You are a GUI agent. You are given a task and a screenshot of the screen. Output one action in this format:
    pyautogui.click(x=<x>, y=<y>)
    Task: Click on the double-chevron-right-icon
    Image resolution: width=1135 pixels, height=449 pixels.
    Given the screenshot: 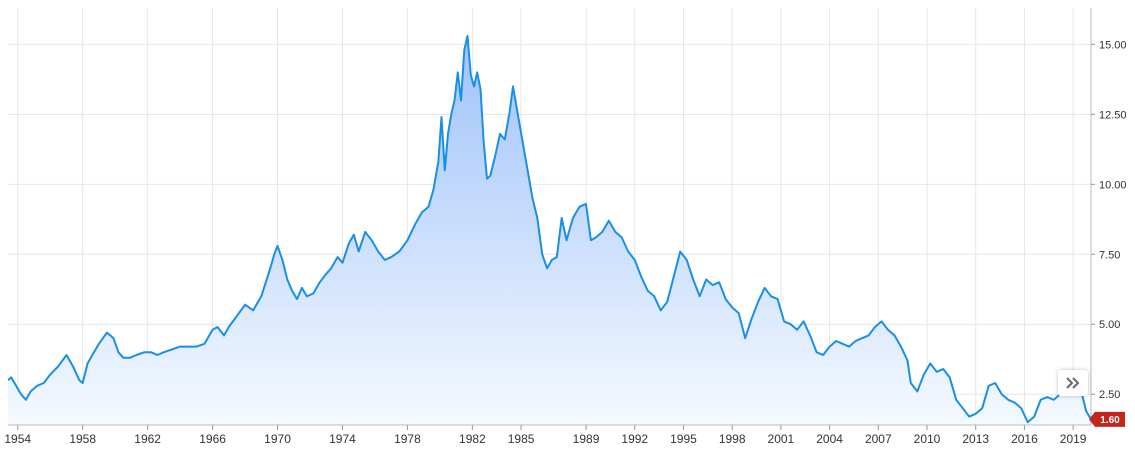 What is the action you would take?
    pyautogui.click(x=1073, y=383)
    